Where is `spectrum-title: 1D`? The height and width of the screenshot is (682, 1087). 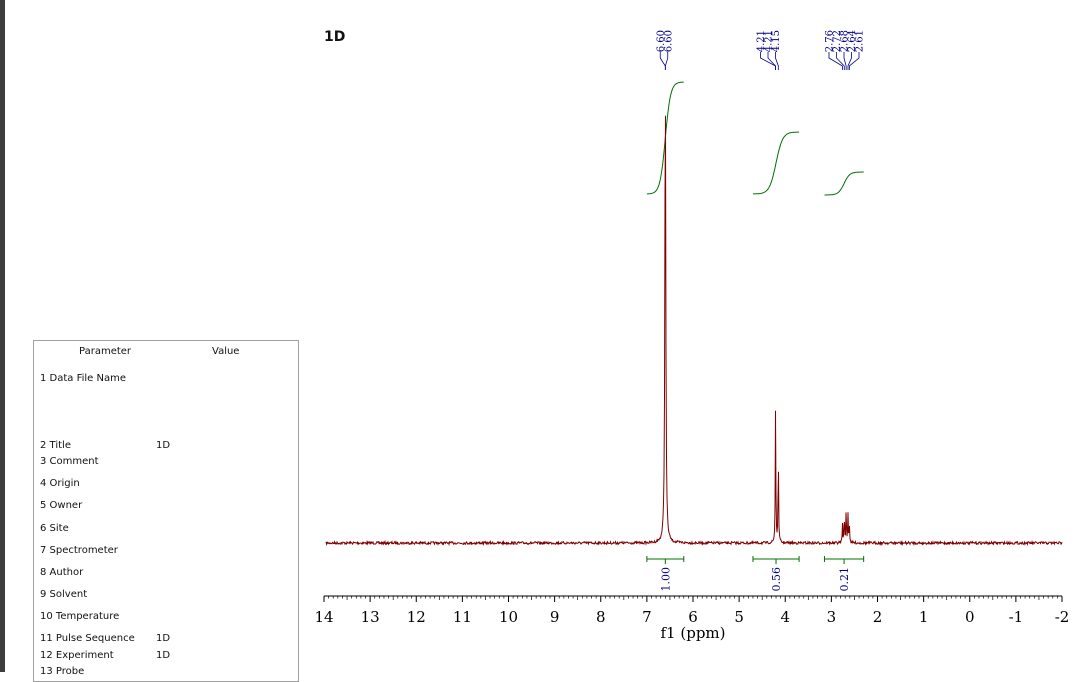
spectrum-title: 1D is located at coordinates (335, 37).